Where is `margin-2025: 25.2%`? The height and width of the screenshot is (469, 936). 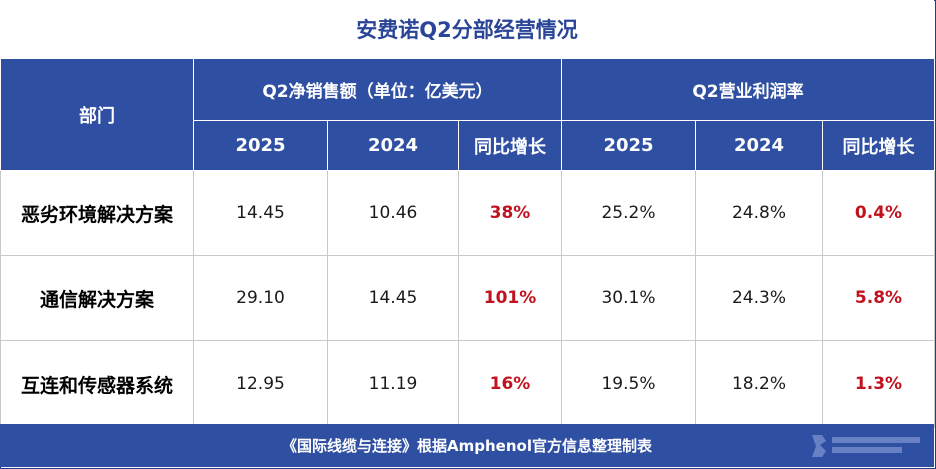
margin-2025: 25.2% is located at coordinates (628, 213).